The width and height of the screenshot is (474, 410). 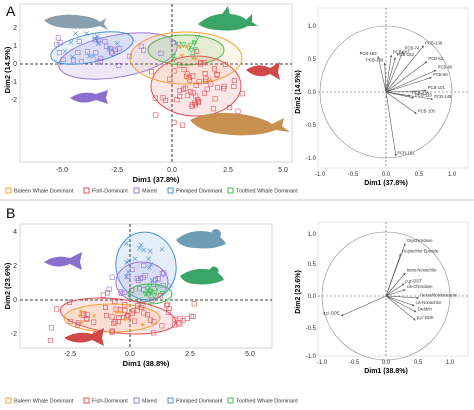 I want to click on loading-label: Hexachlorobenzene, so click(x=439, y=294).